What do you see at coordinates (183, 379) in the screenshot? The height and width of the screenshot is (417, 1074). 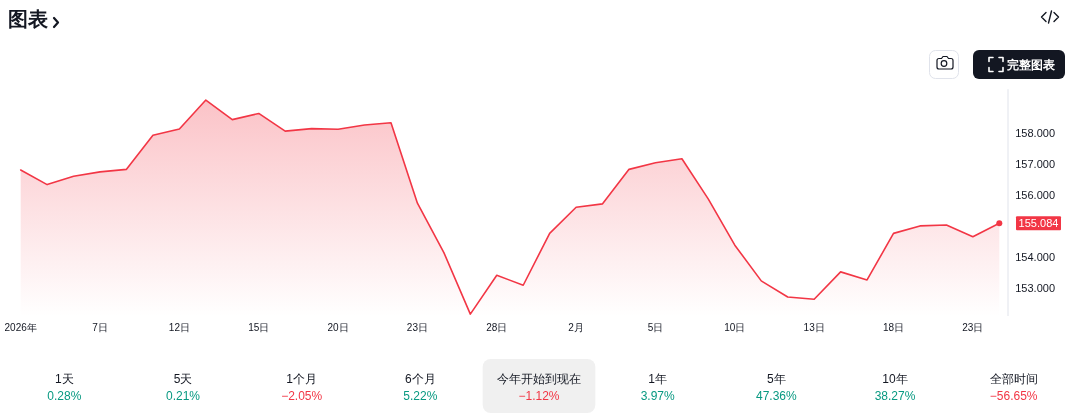 I see `category-label: 5天` at bounding box center [183, 379].